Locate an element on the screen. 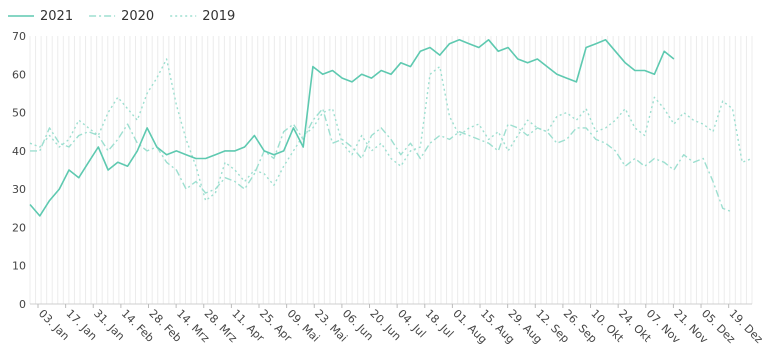  y-tick-label: 40 is located at coordinates (19, 151).